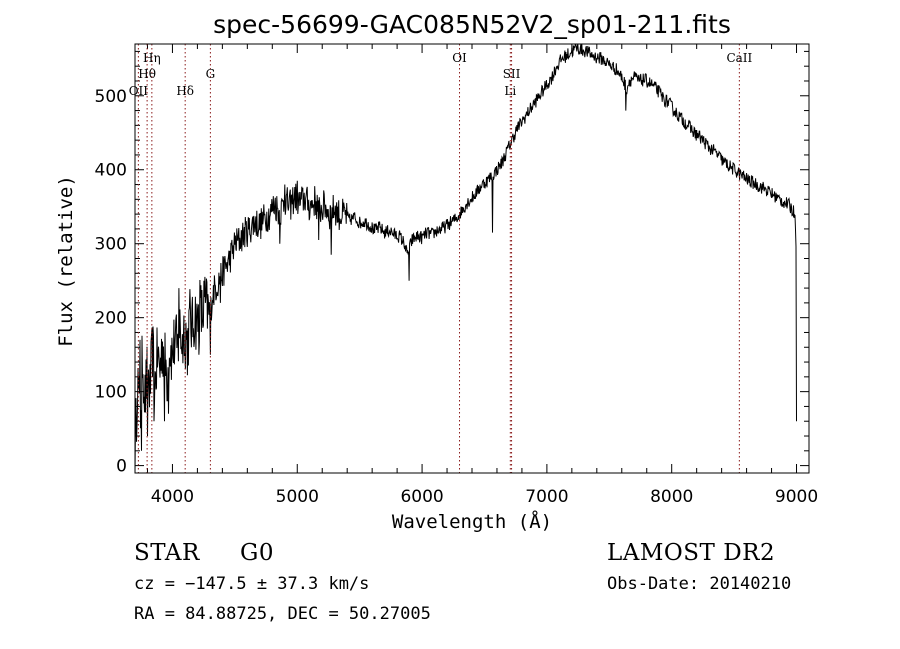 The width and height of the screenshot is (900, 649). I want to click on object-subclass: G0, so click(257, 553).